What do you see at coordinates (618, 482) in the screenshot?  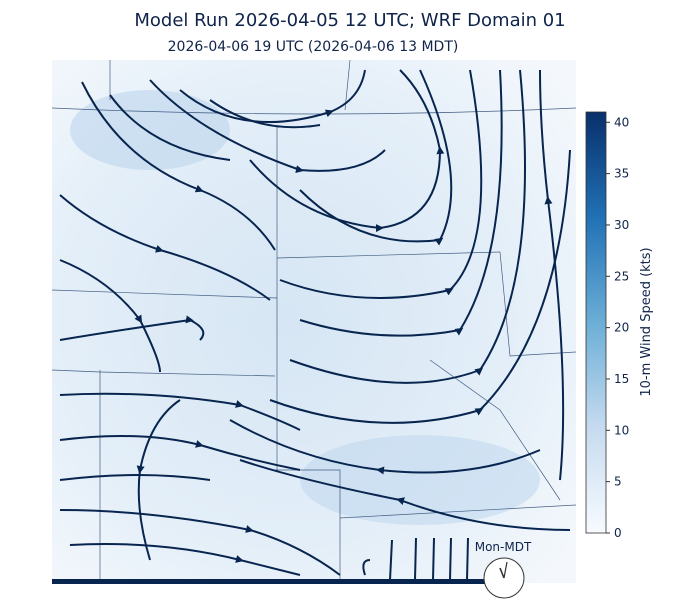 I see `colorbar-tick-label: 5` at bounding box center [618, 482].